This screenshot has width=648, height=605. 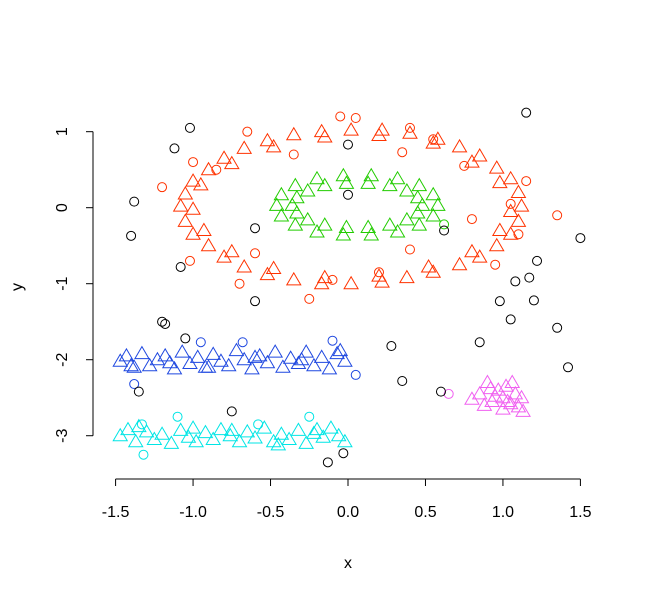 I want to click on x-tick-label: -1.0, so click(x=193, y=512).